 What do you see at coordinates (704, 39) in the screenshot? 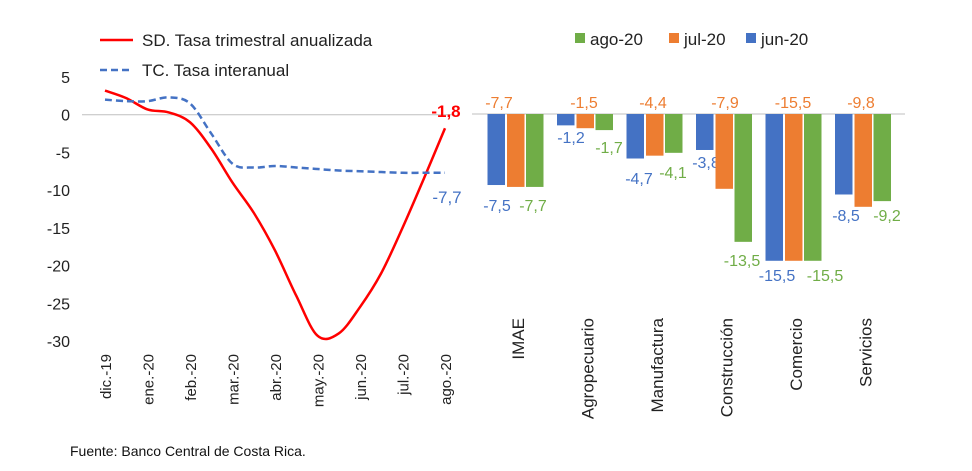
I see `legend-label-jul-20: jul-20` at bounding box center [704, 39].